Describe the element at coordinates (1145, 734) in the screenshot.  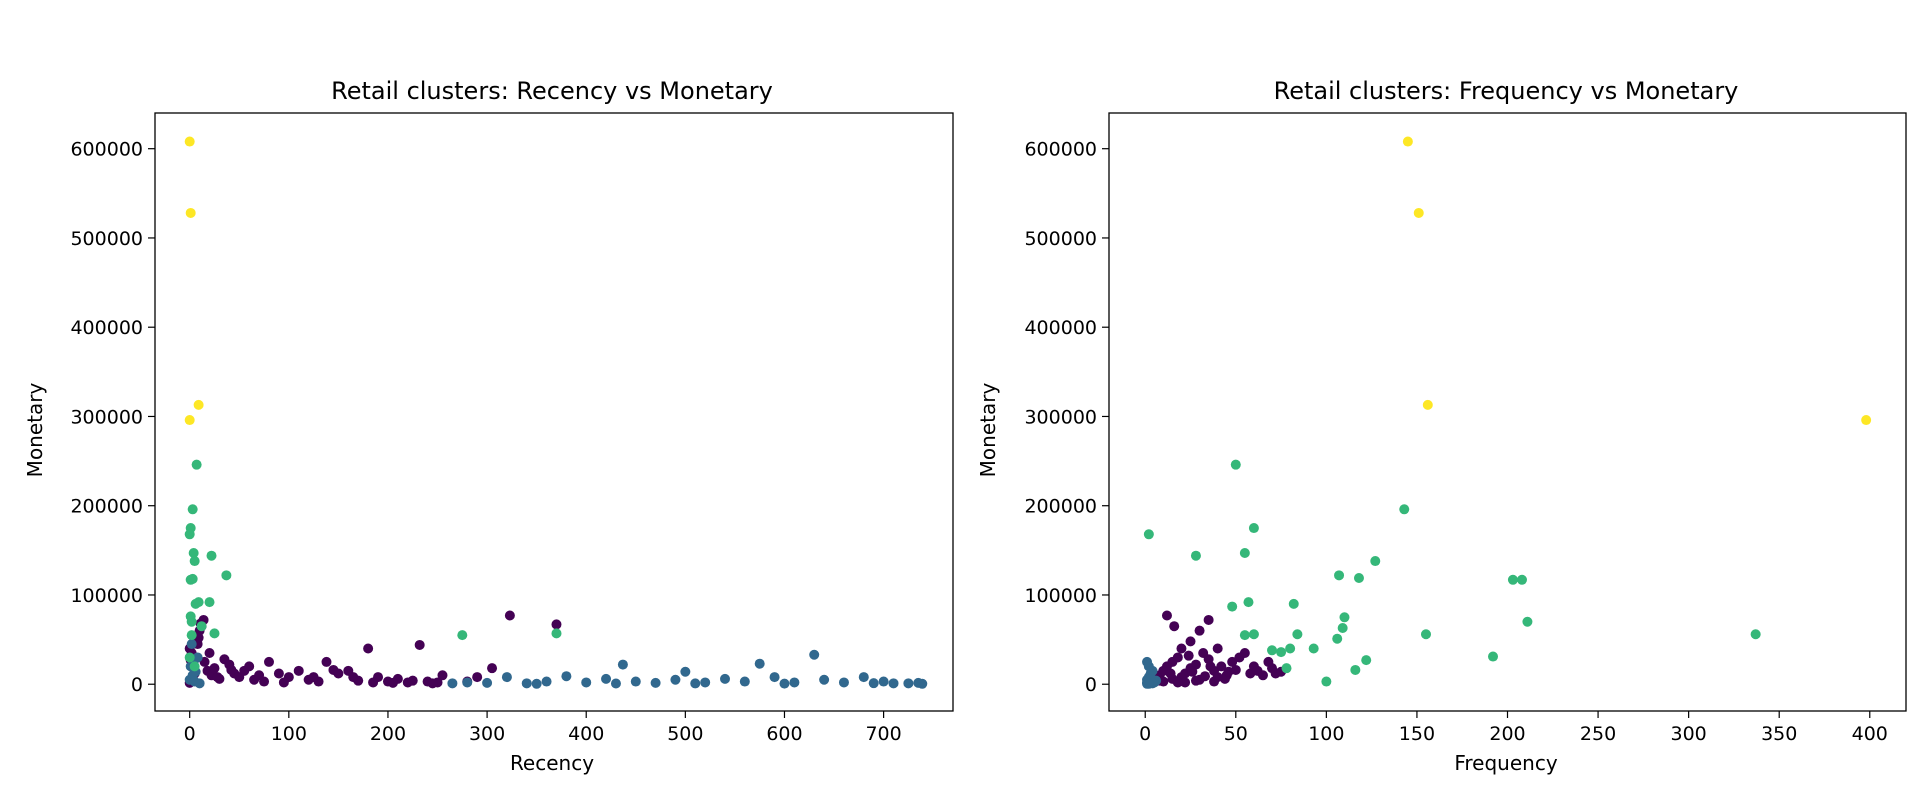
I see `x-tick-label: 0` at that location.